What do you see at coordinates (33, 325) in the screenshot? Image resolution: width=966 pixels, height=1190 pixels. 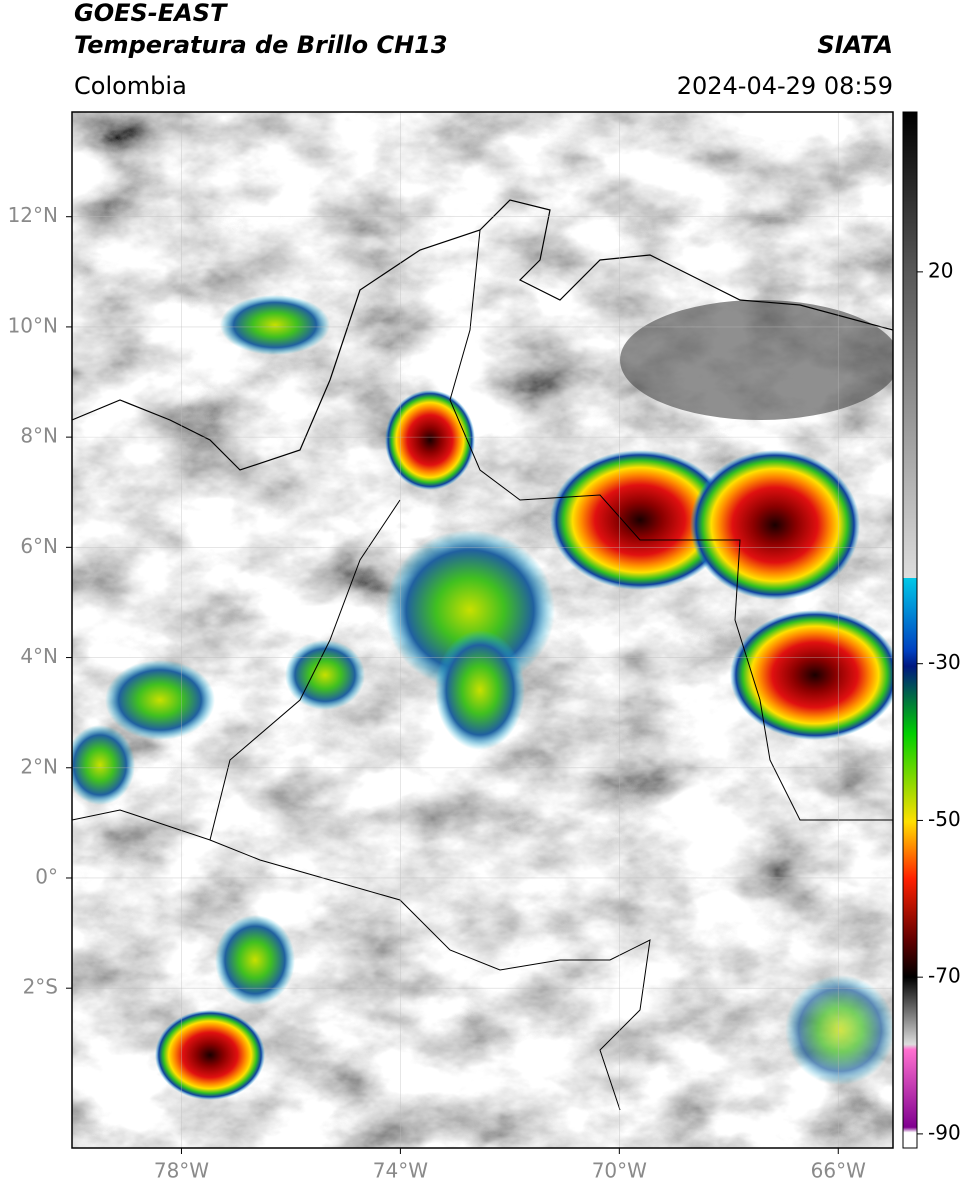 I see `y-tick-label: 10°N` at bounding box center [33, 325].